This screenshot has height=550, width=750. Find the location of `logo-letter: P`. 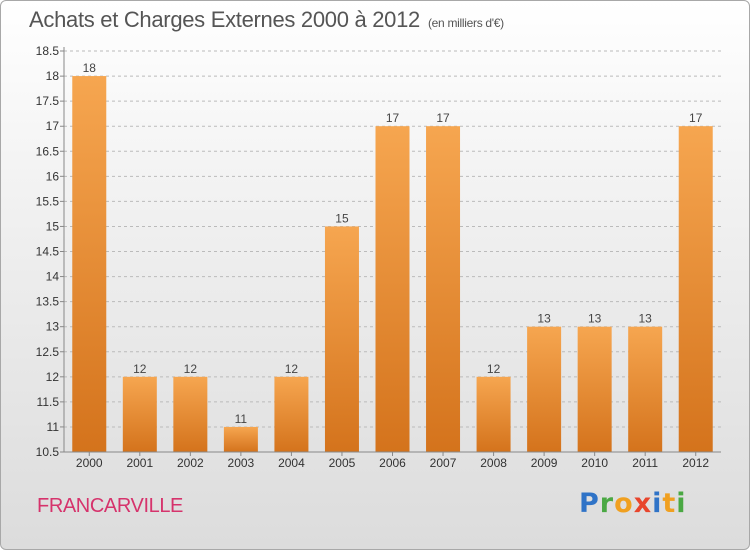

logo-letter: P is located at coordinates (589, 503).